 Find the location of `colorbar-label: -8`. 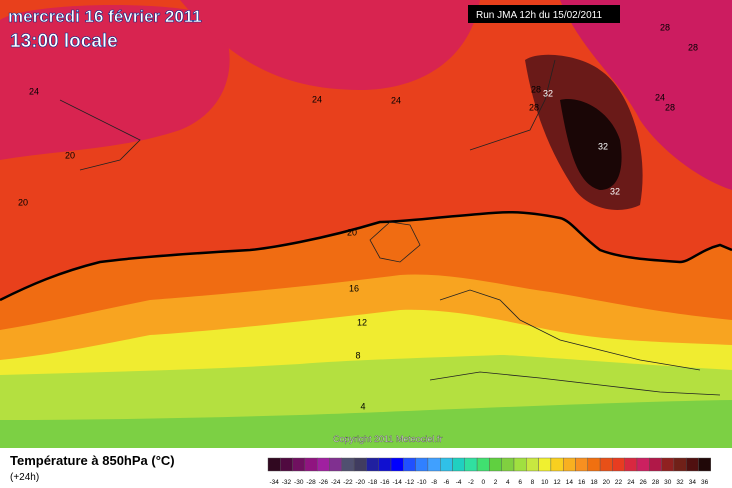

colorbar-label: -8 is located at coordinates (434, 482).